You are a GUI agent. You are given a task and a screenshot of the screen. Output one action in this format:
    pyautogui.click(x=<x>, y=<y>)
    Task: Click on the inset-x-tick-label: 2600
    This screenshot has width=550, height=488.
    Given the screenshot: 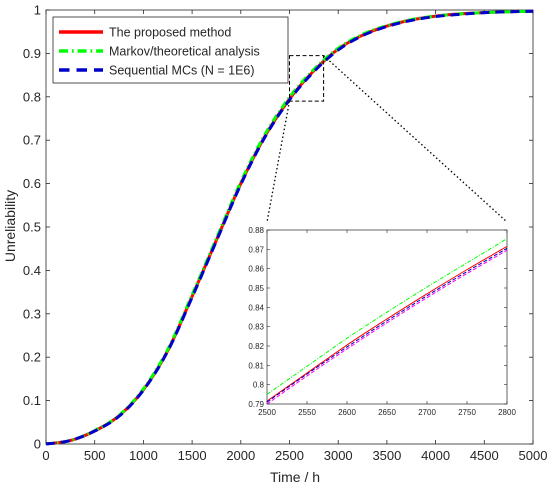 What is the action you would take?
    pyautogui.click(x=347, y=412)
    